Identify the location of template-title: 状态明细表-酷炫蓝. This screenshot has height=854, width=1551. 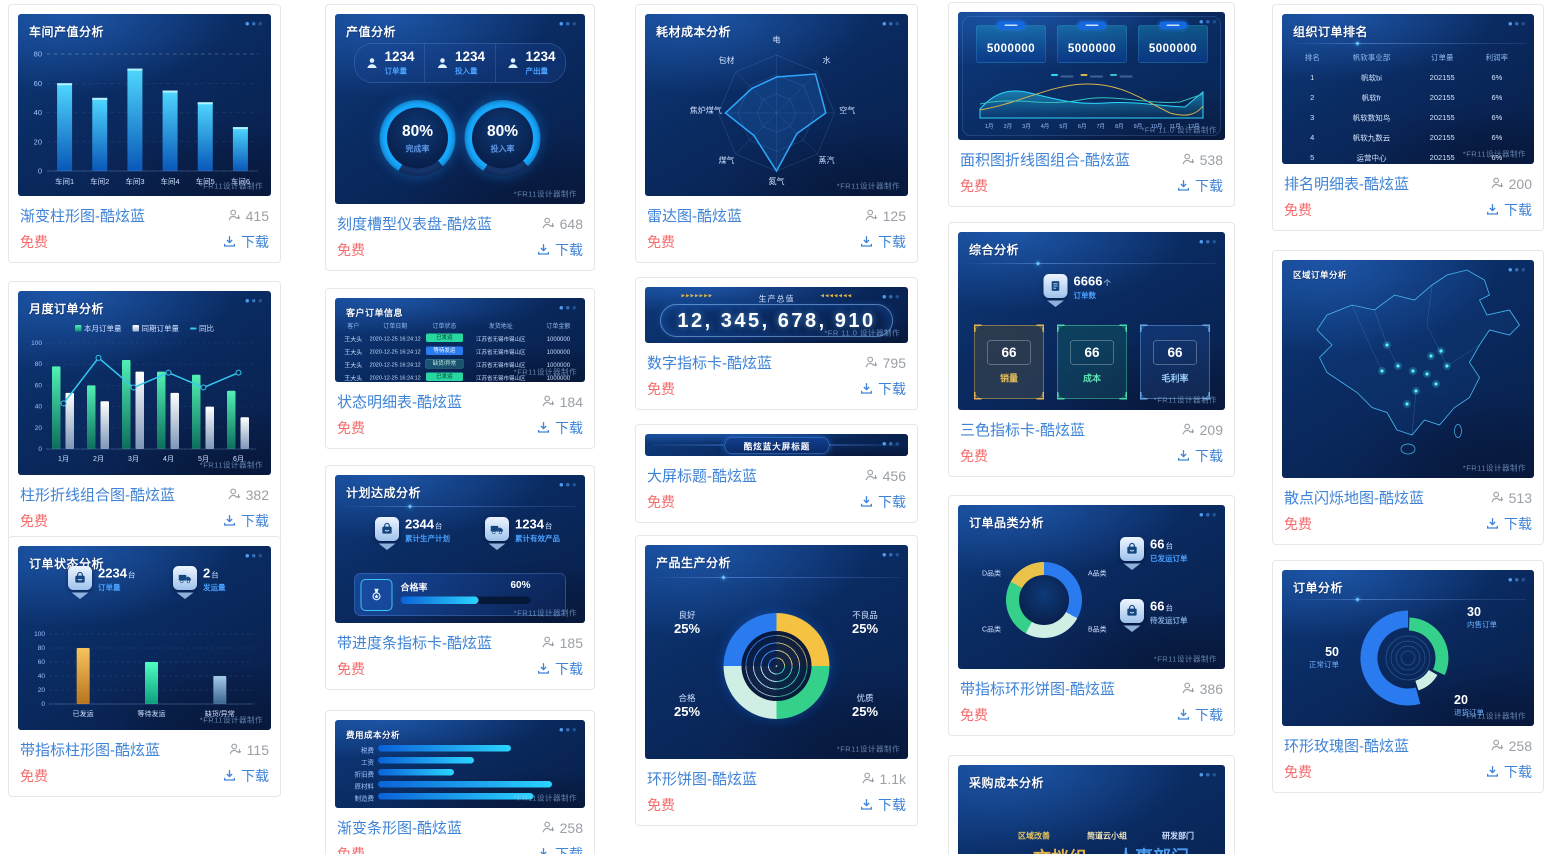
(399, 402).